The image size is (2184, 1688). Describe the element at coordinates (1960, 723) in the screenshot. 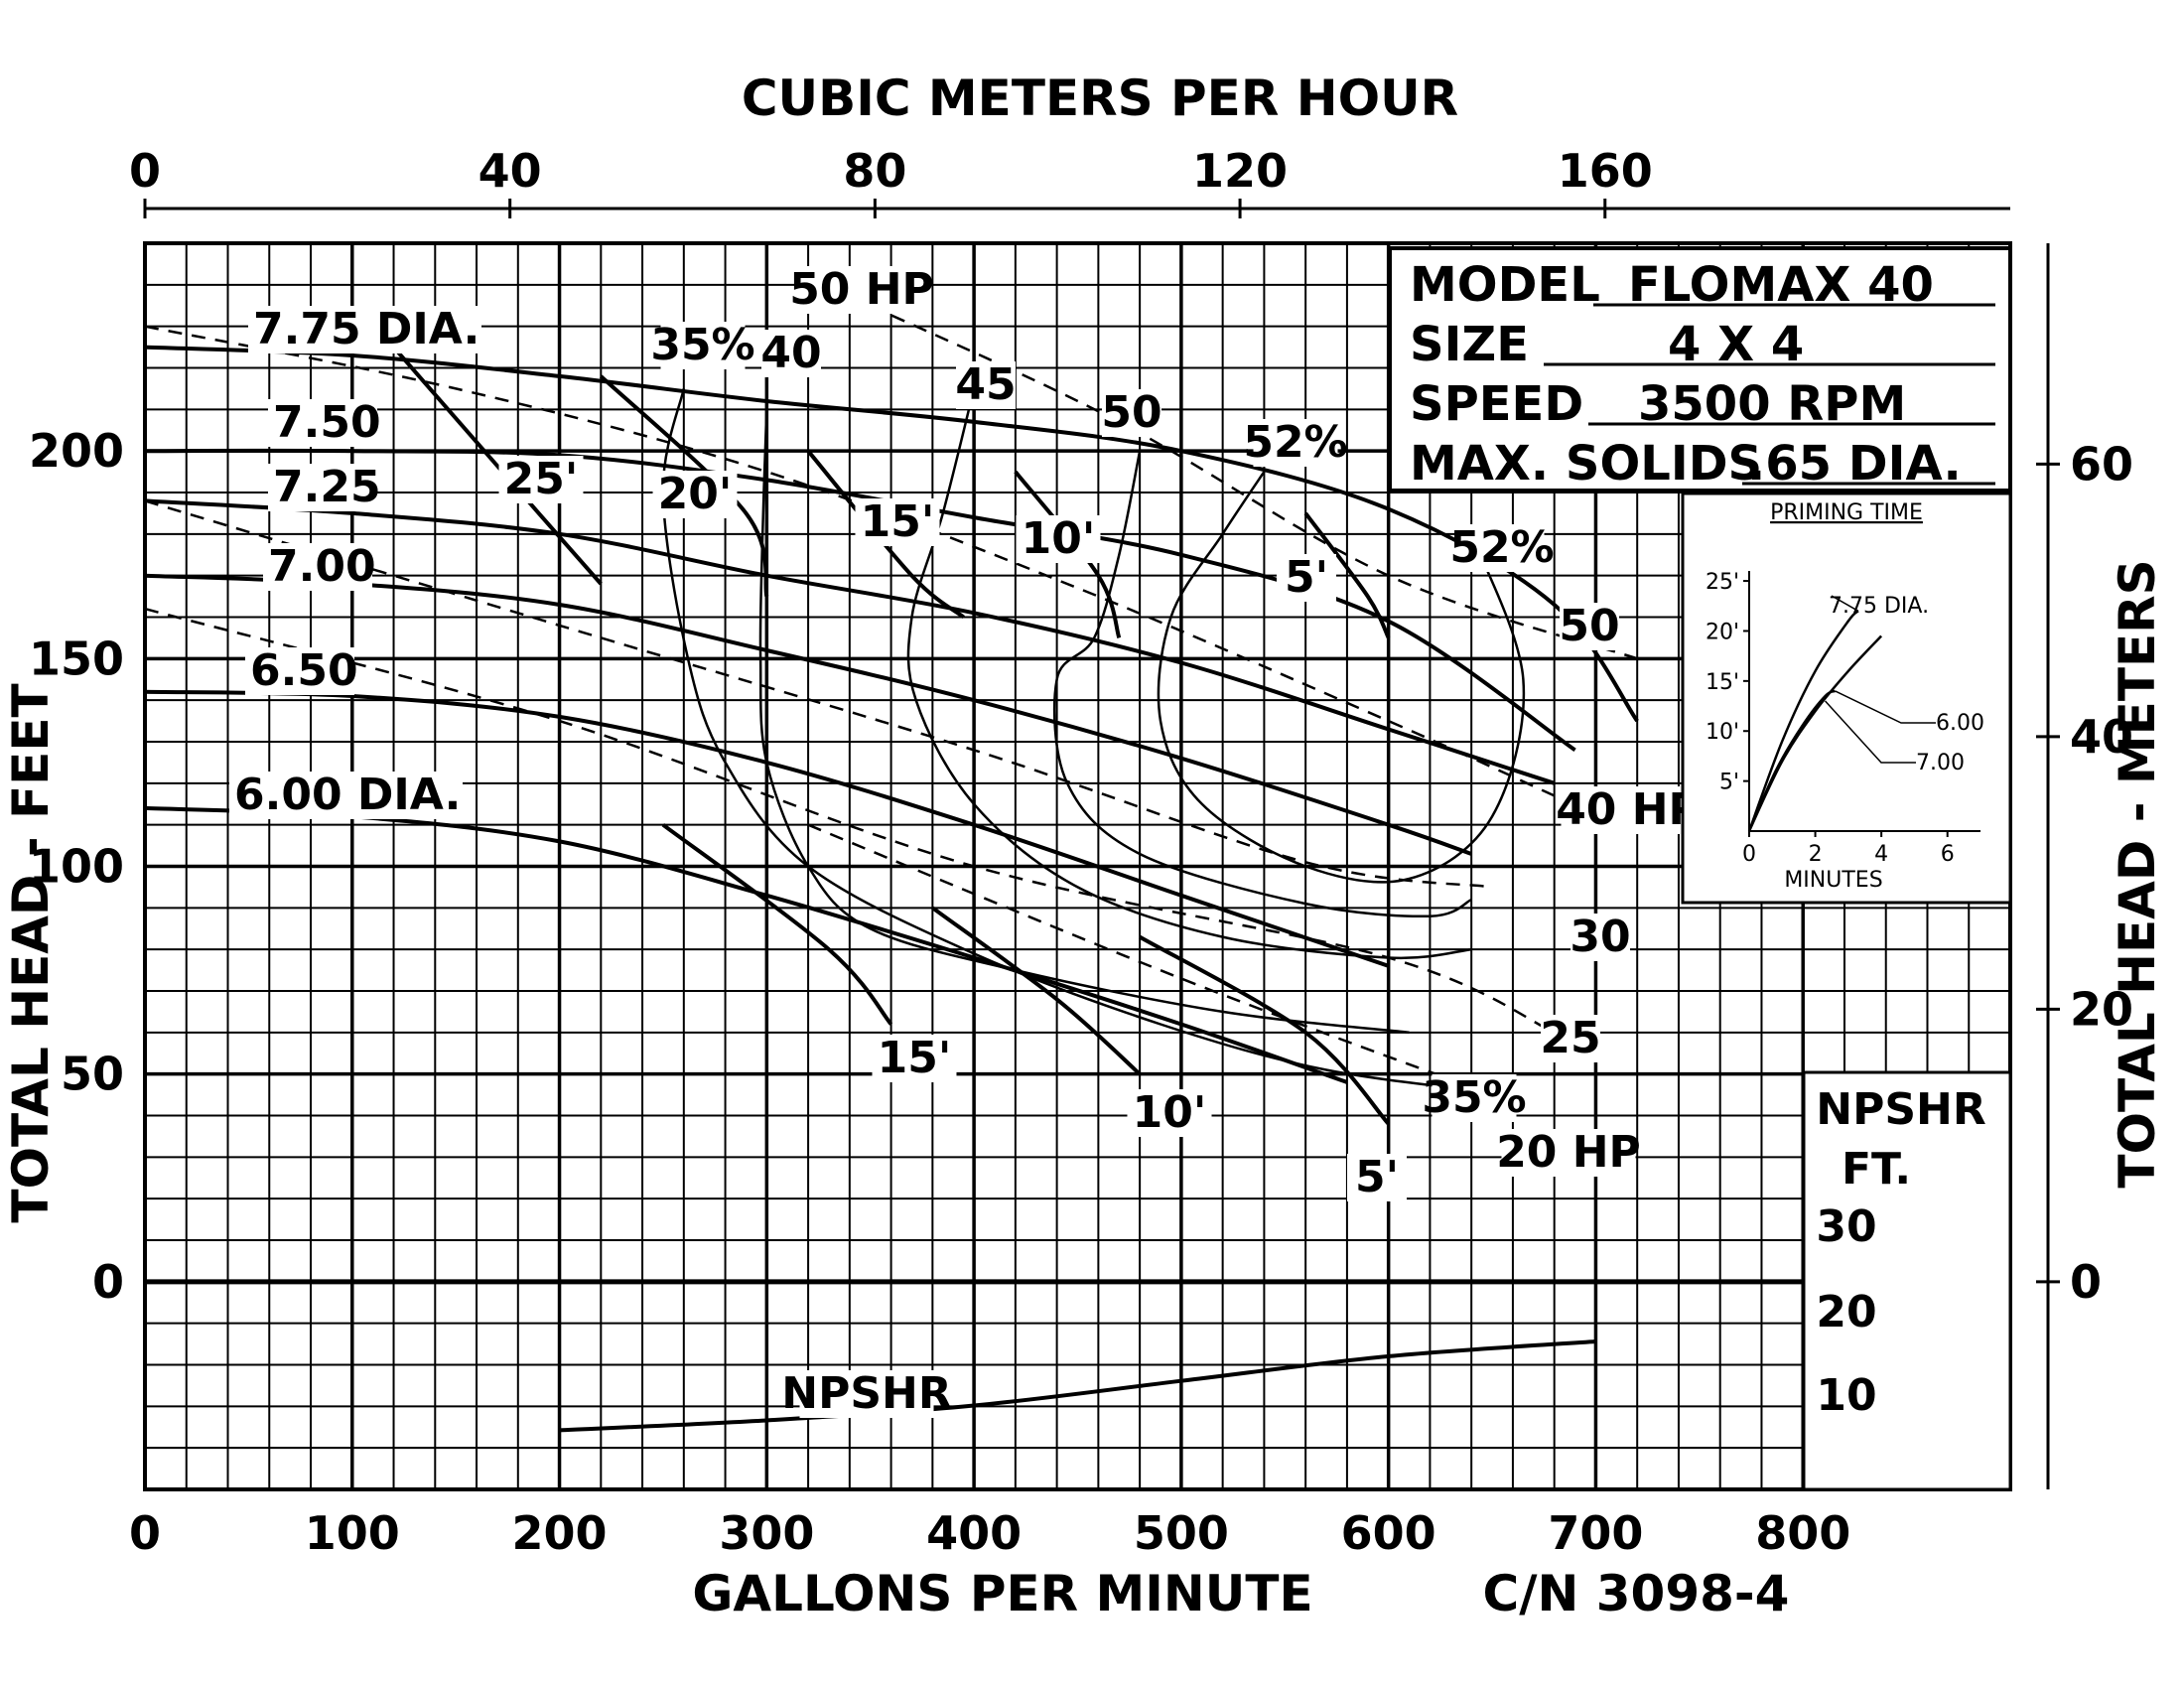

I see `priming-series-label: 6.00` at that location.